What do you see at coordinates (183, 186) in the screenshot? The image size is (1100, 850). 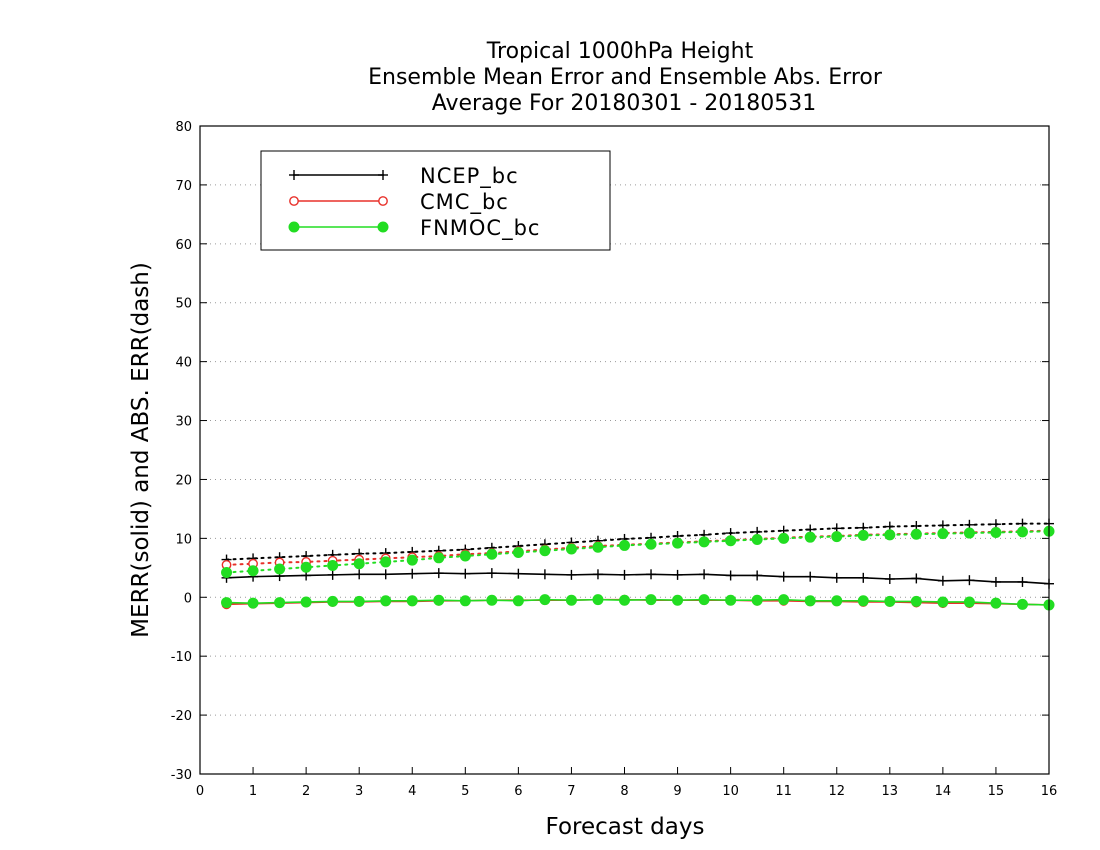 I see `y-tick-label: 70` at bounding box center [183, 186].